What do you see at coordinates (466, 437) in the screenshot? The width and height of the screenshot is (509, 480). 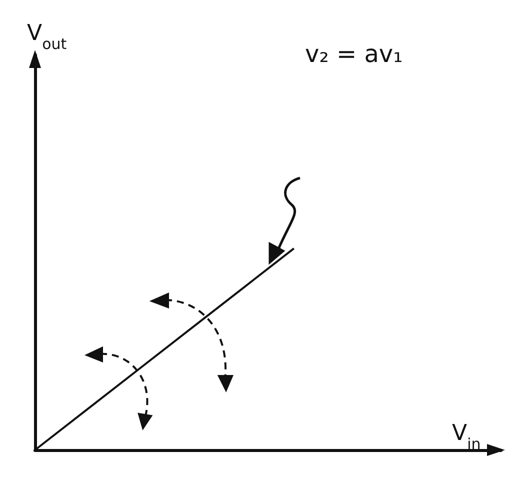 I see `x-axis-title: V$_{in}$` at bounding box center [466, 437].